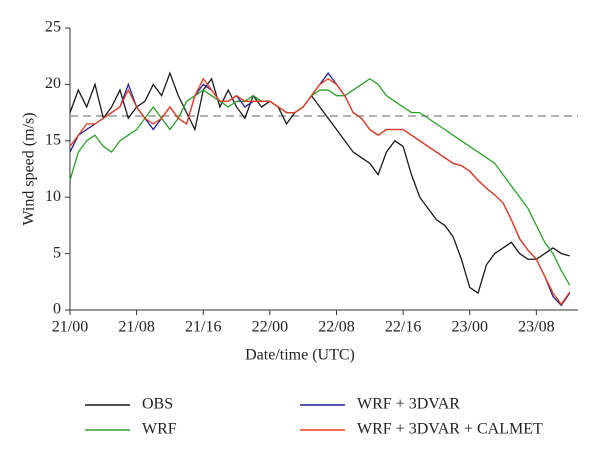 This screenshot has height=456, width=600. Describe the element at coordinates (57, 252) in the screenshot. I see `y-tick-label: 5` at that location.